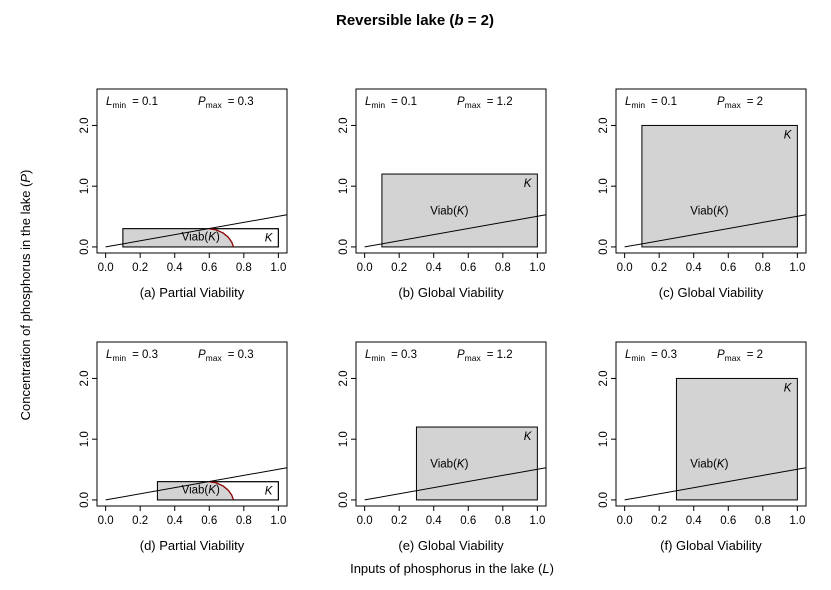 Image resolution: width=831 pixels, height=590 pixels. Describe the element at coordinates (451, 292) in the screenshot. I see `panel-subtitle: (b) Global Viability` at that location.